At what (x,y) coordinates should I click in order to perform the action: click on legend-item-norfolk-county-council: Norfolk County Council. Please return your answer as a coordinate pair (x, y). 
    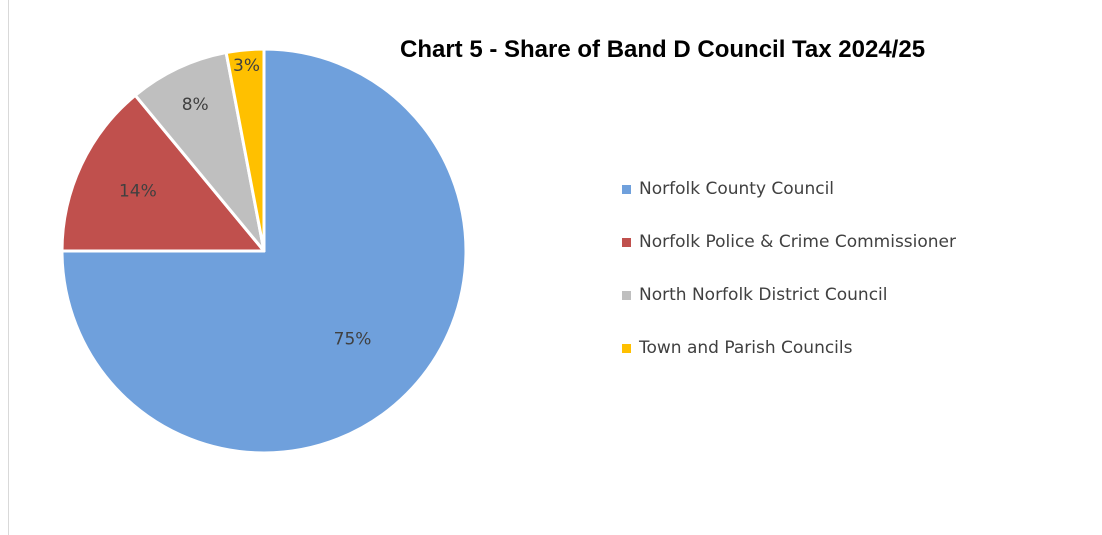
    Looking at the image, I should click on (789, 189).